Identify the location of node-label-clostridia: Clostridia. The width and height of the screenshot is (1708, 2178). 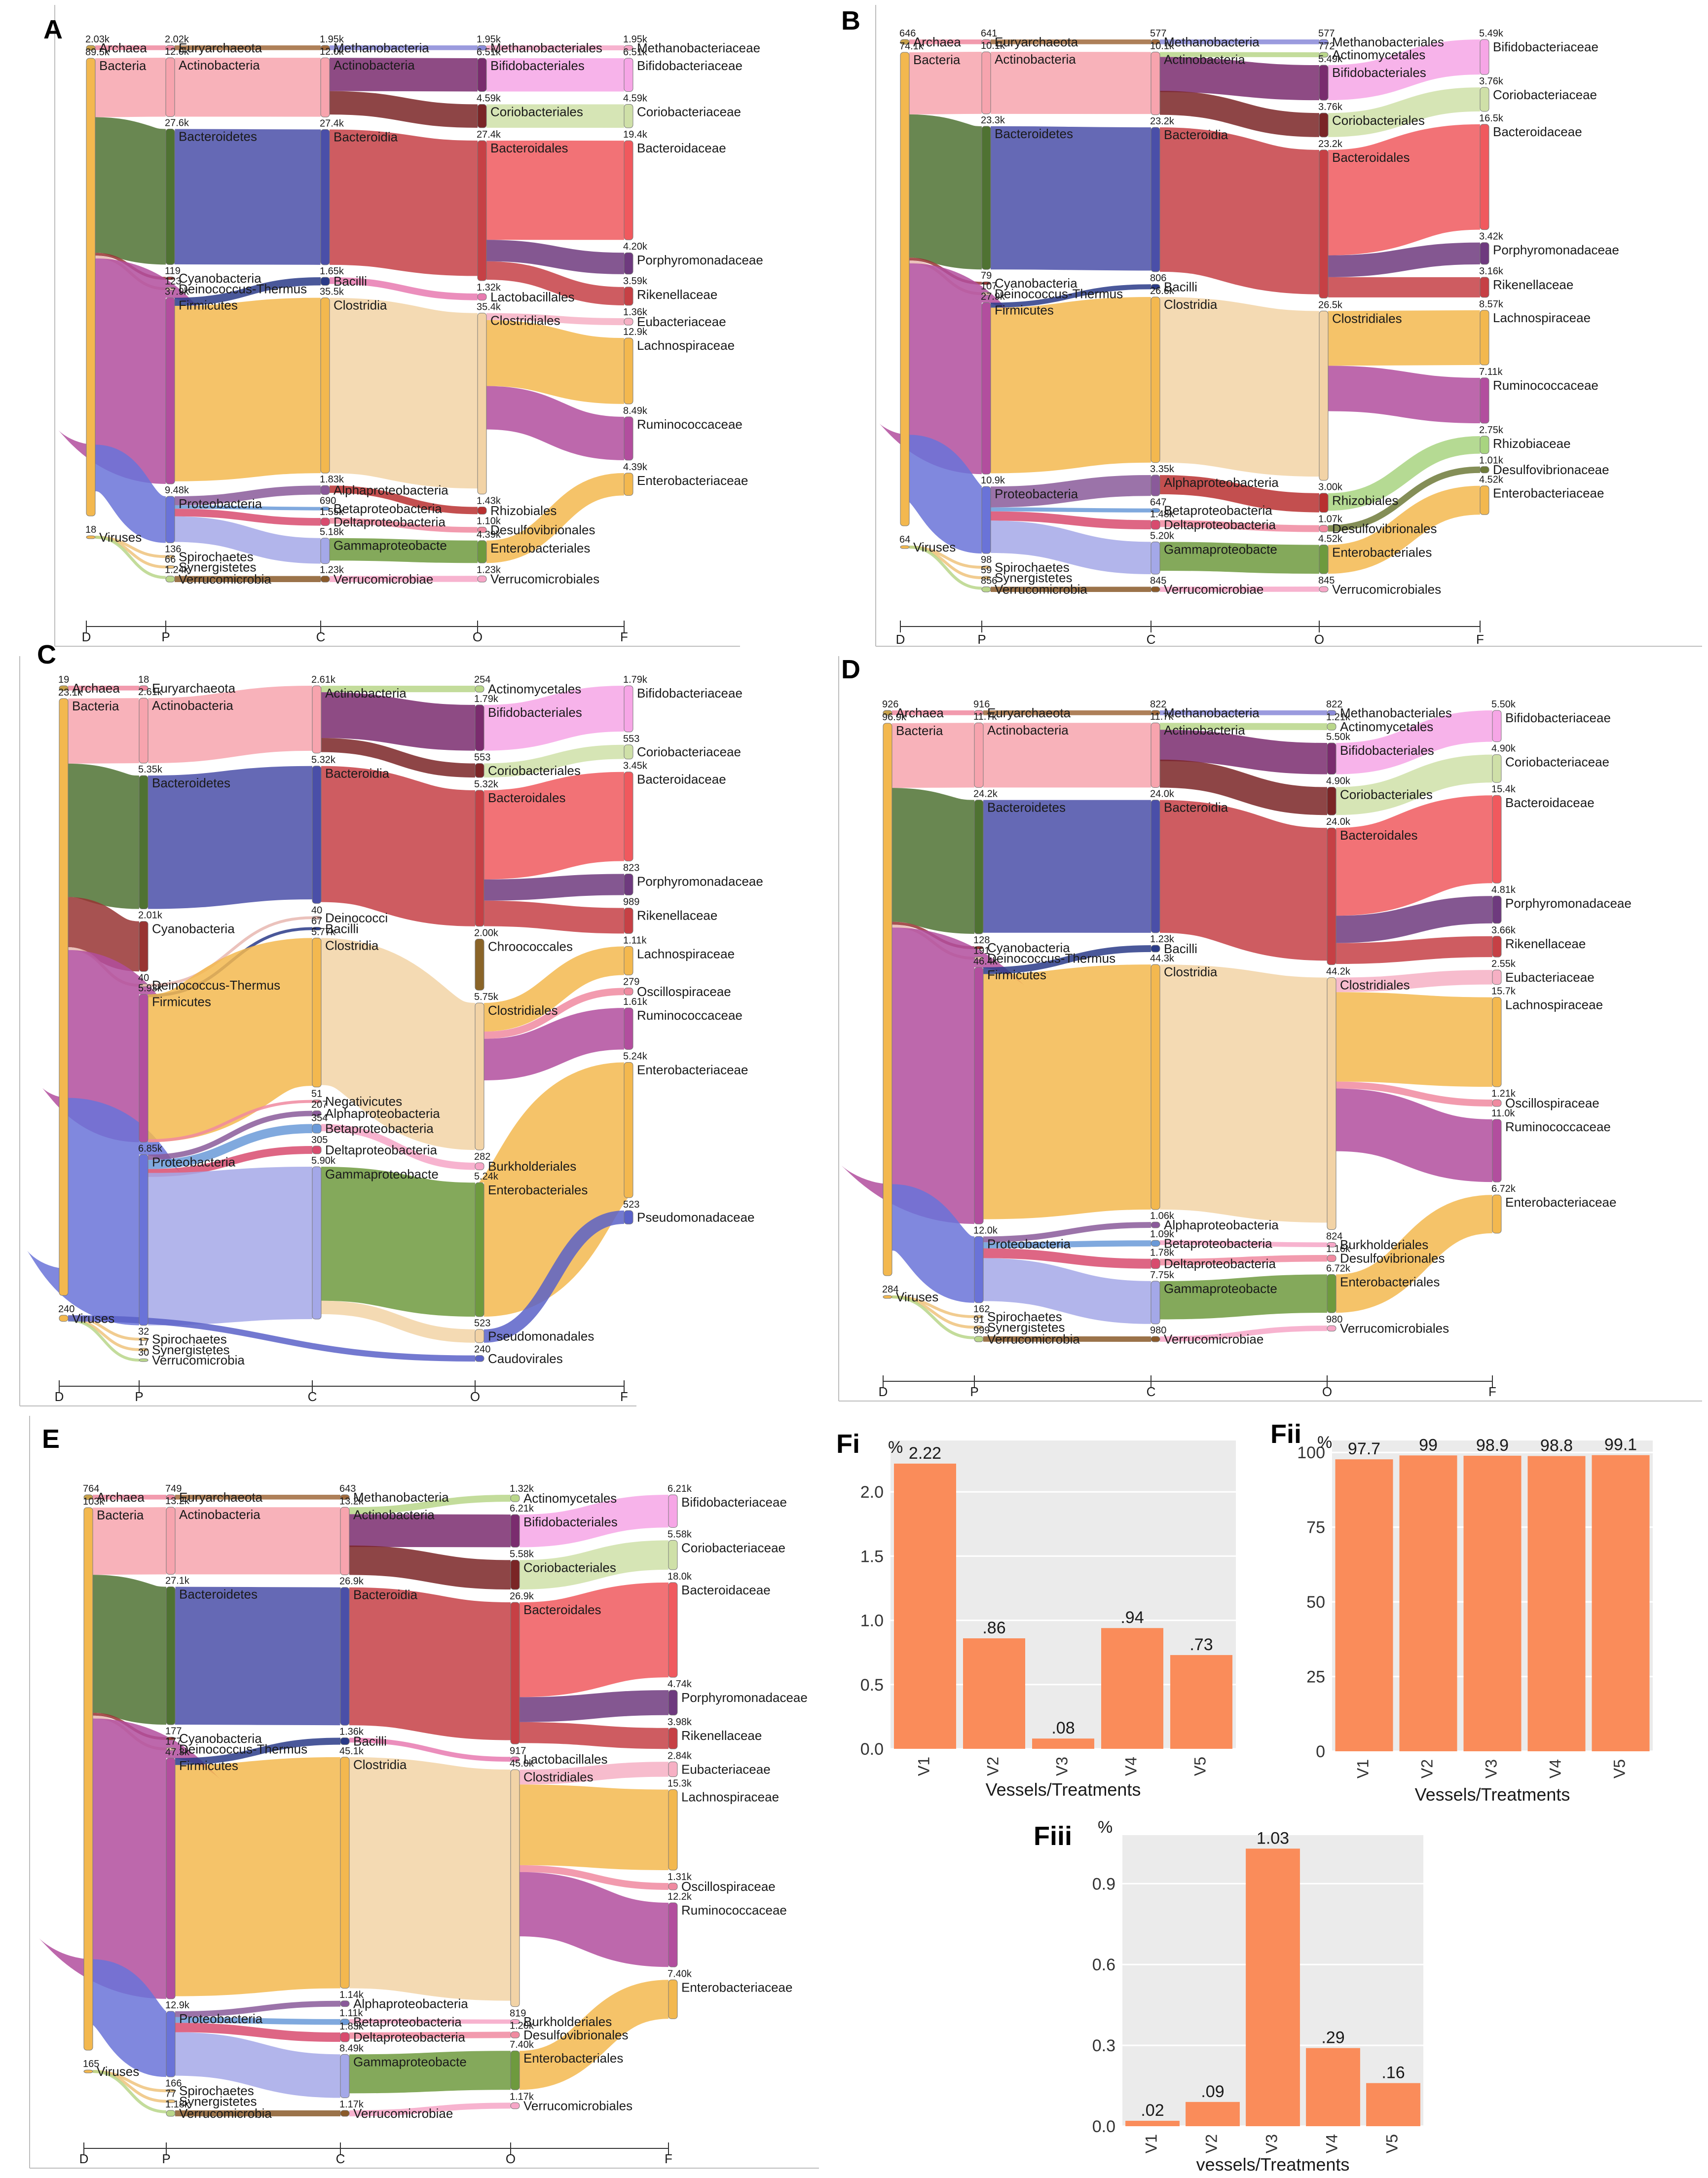
(352, 945).